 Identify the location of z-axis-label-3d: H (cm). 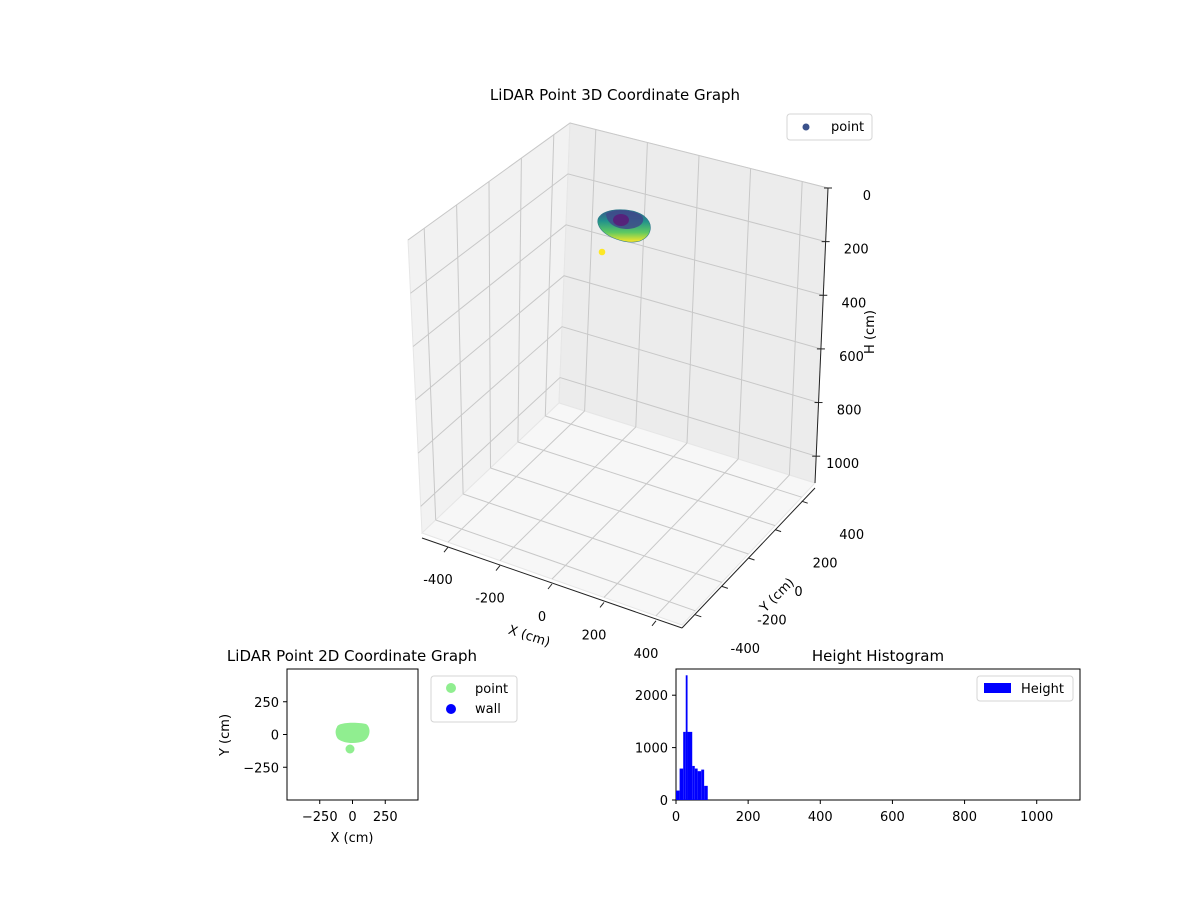
(870, 332).